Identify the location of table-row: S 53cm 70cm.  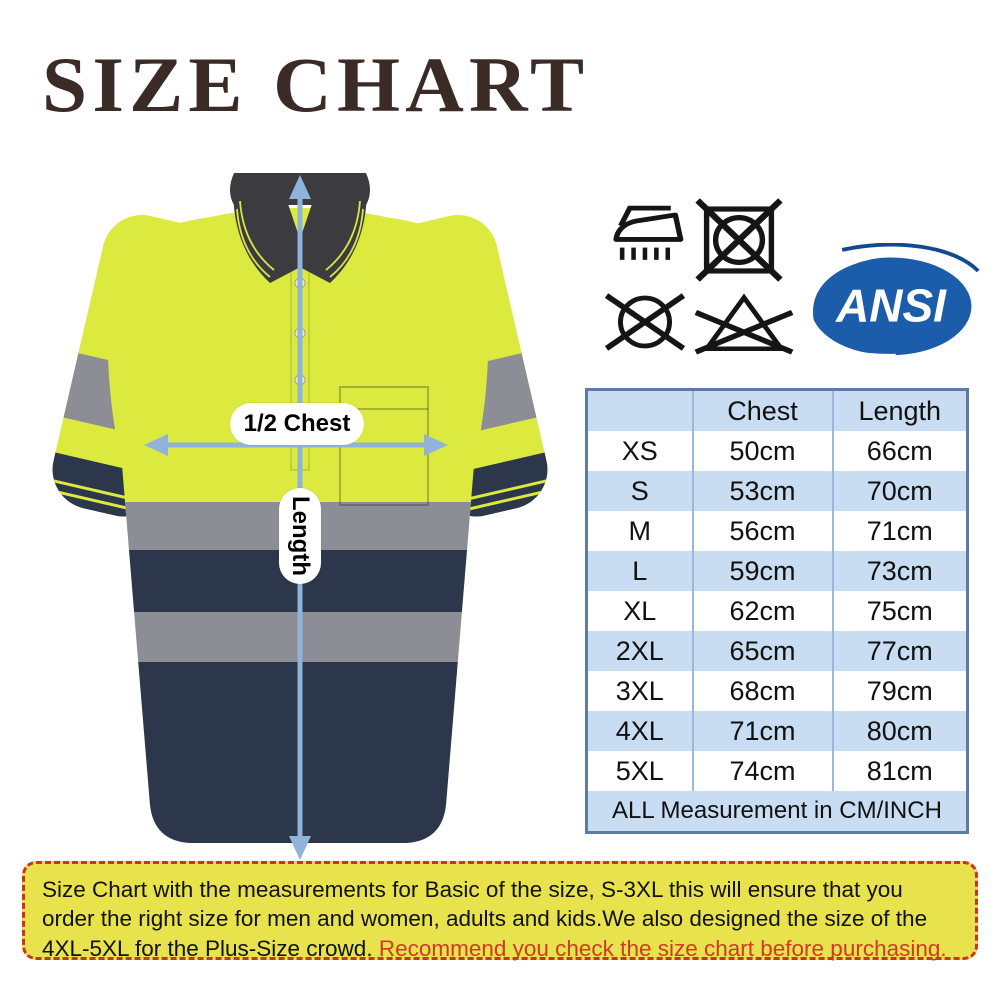
(777, 491).